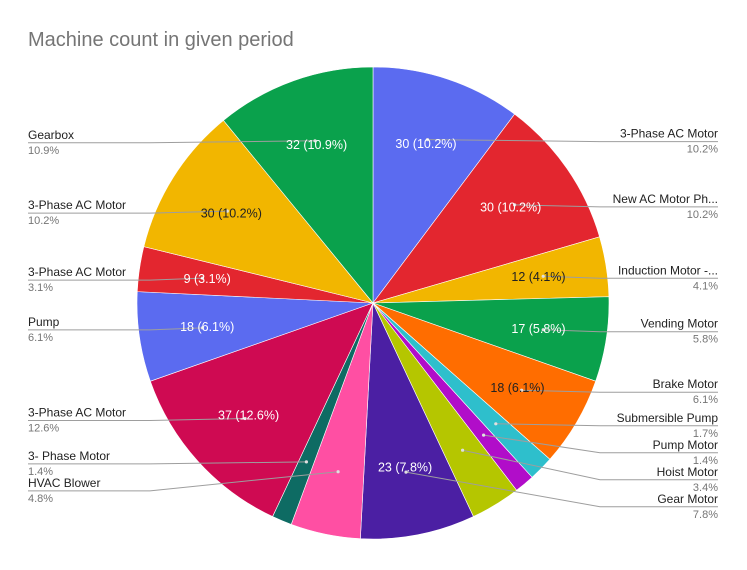  What do you see at coordinates (248, 415) in the screenshot?
I see `slice-value-label: 37 (12.6%)` at bounding box center [248, 415].